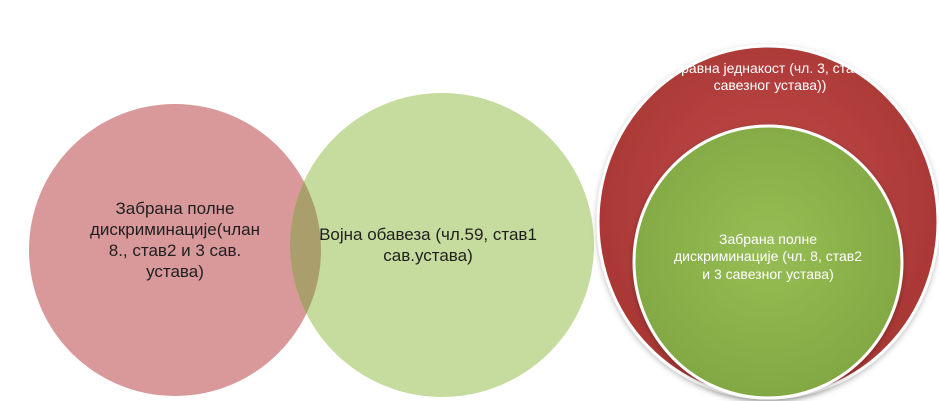 The width and height of the screenshot is (939, 401). I want to click on right-circle-label: Војна обавеза (чл.59, став1 сав.устава), so click(428, 244).